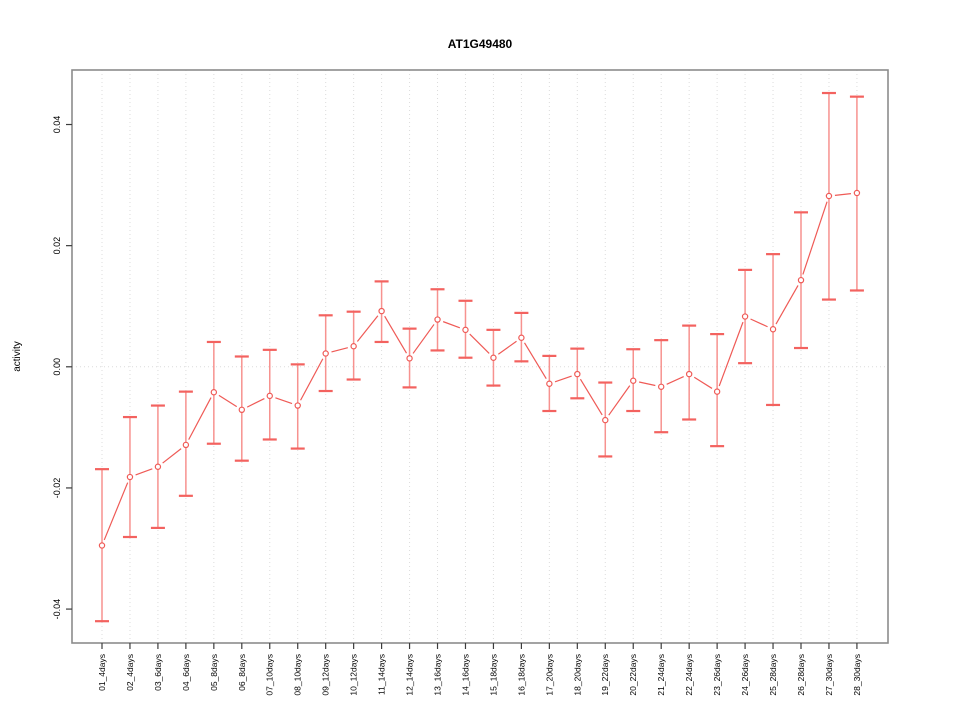 The image size is (960, 720). Describe the element at coordinates (857, 675) in the screenshot. I see `x-tick-label: 28_30days` at that location.